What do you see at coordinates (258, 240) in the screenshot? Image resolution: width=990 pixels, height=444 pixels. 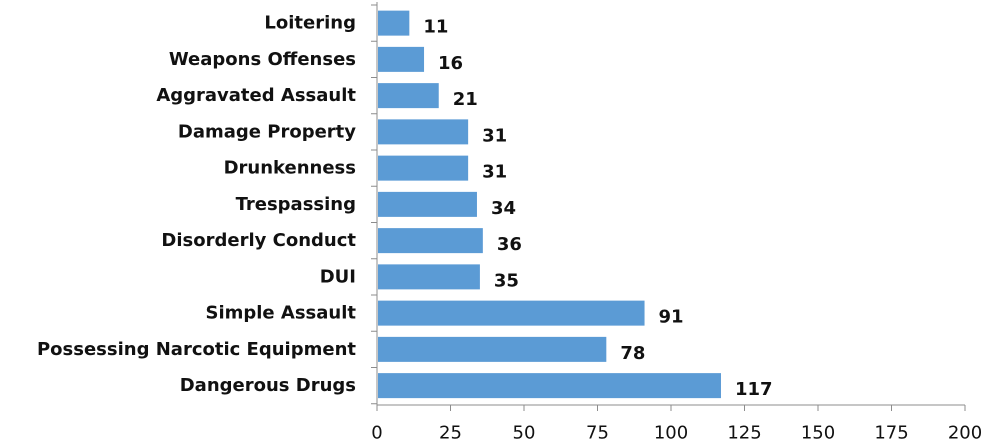 I see `category-label: Disorderly Conduct` at bounding box center [258, 240].